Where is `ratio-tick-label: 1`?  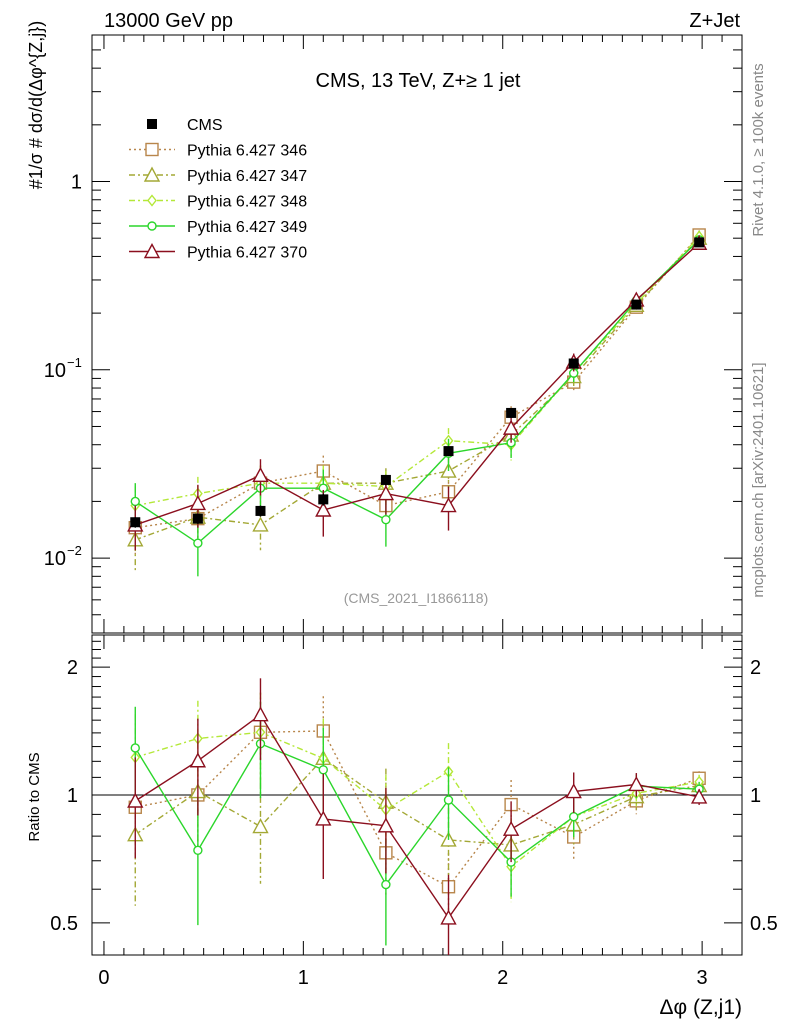 ratio-tick-label: 1 is located at coordinates (72, 796).